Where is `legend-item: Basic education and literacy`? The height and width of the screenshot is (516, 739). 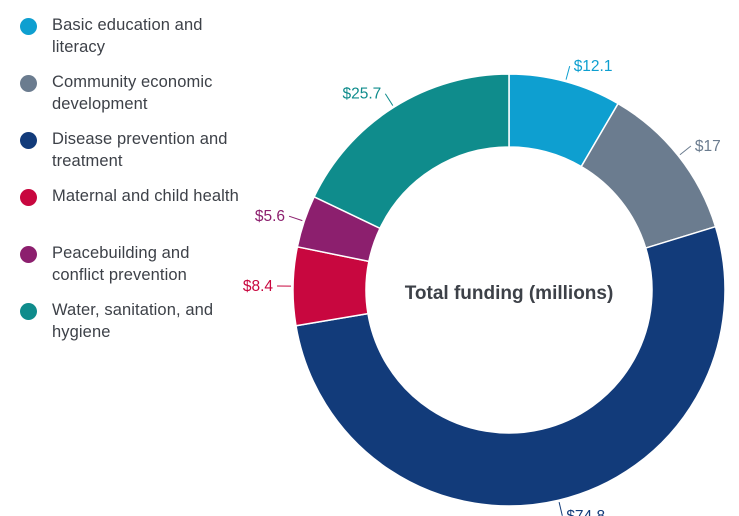
legend-item: Basic education and literacy is located at coordinates (132, 42).